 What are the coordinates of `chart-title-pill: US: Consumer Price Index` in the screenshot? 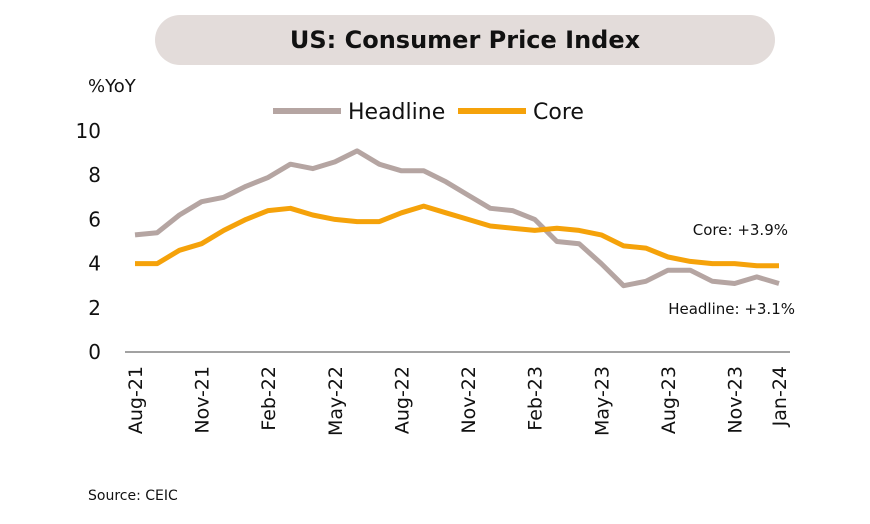 It's located at (465, 40).